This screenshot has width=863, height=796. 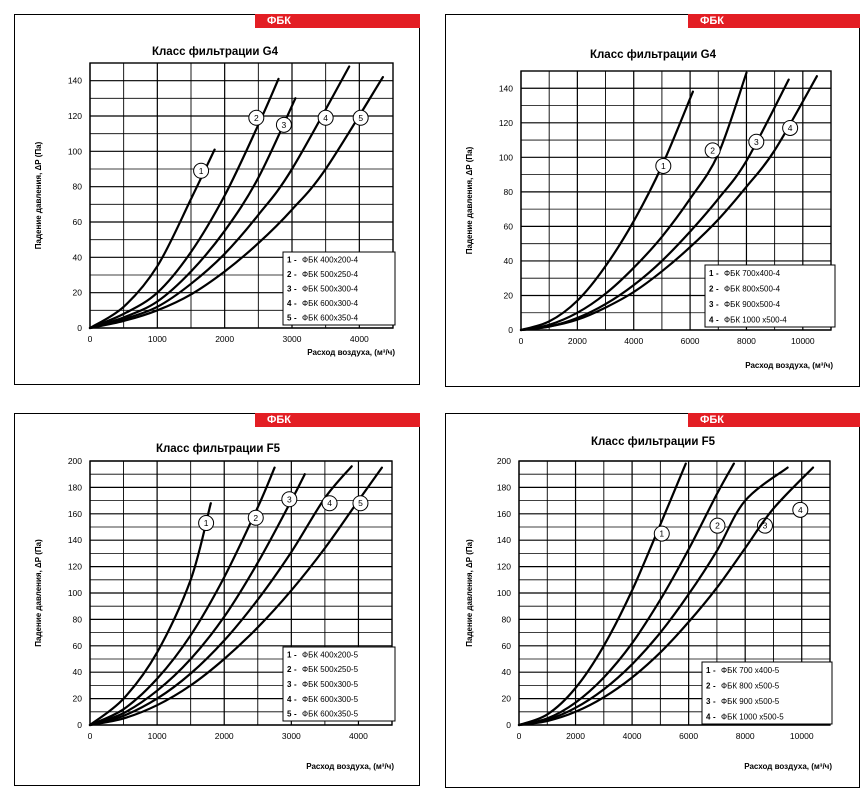 What do you see at coordinates (215, 52) in the screenshot?
I see `chart-title: Класс фильтрации G4` at bounding box center [215, 52].